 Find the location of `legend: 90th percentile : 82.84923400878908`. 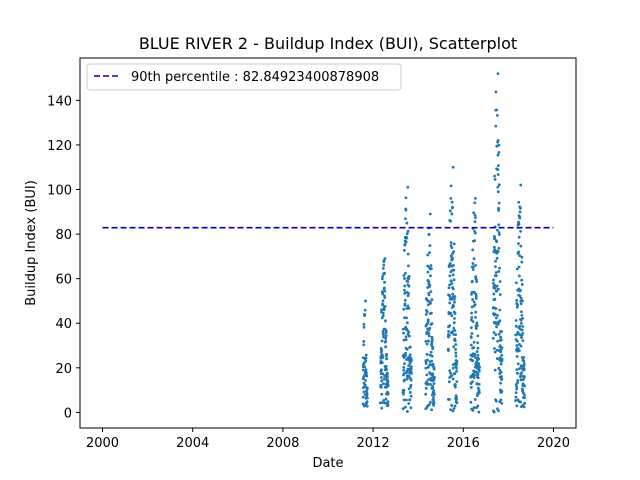

legend: 90th percentile : 82.84923400878908 is located at coordinates (244, 77).